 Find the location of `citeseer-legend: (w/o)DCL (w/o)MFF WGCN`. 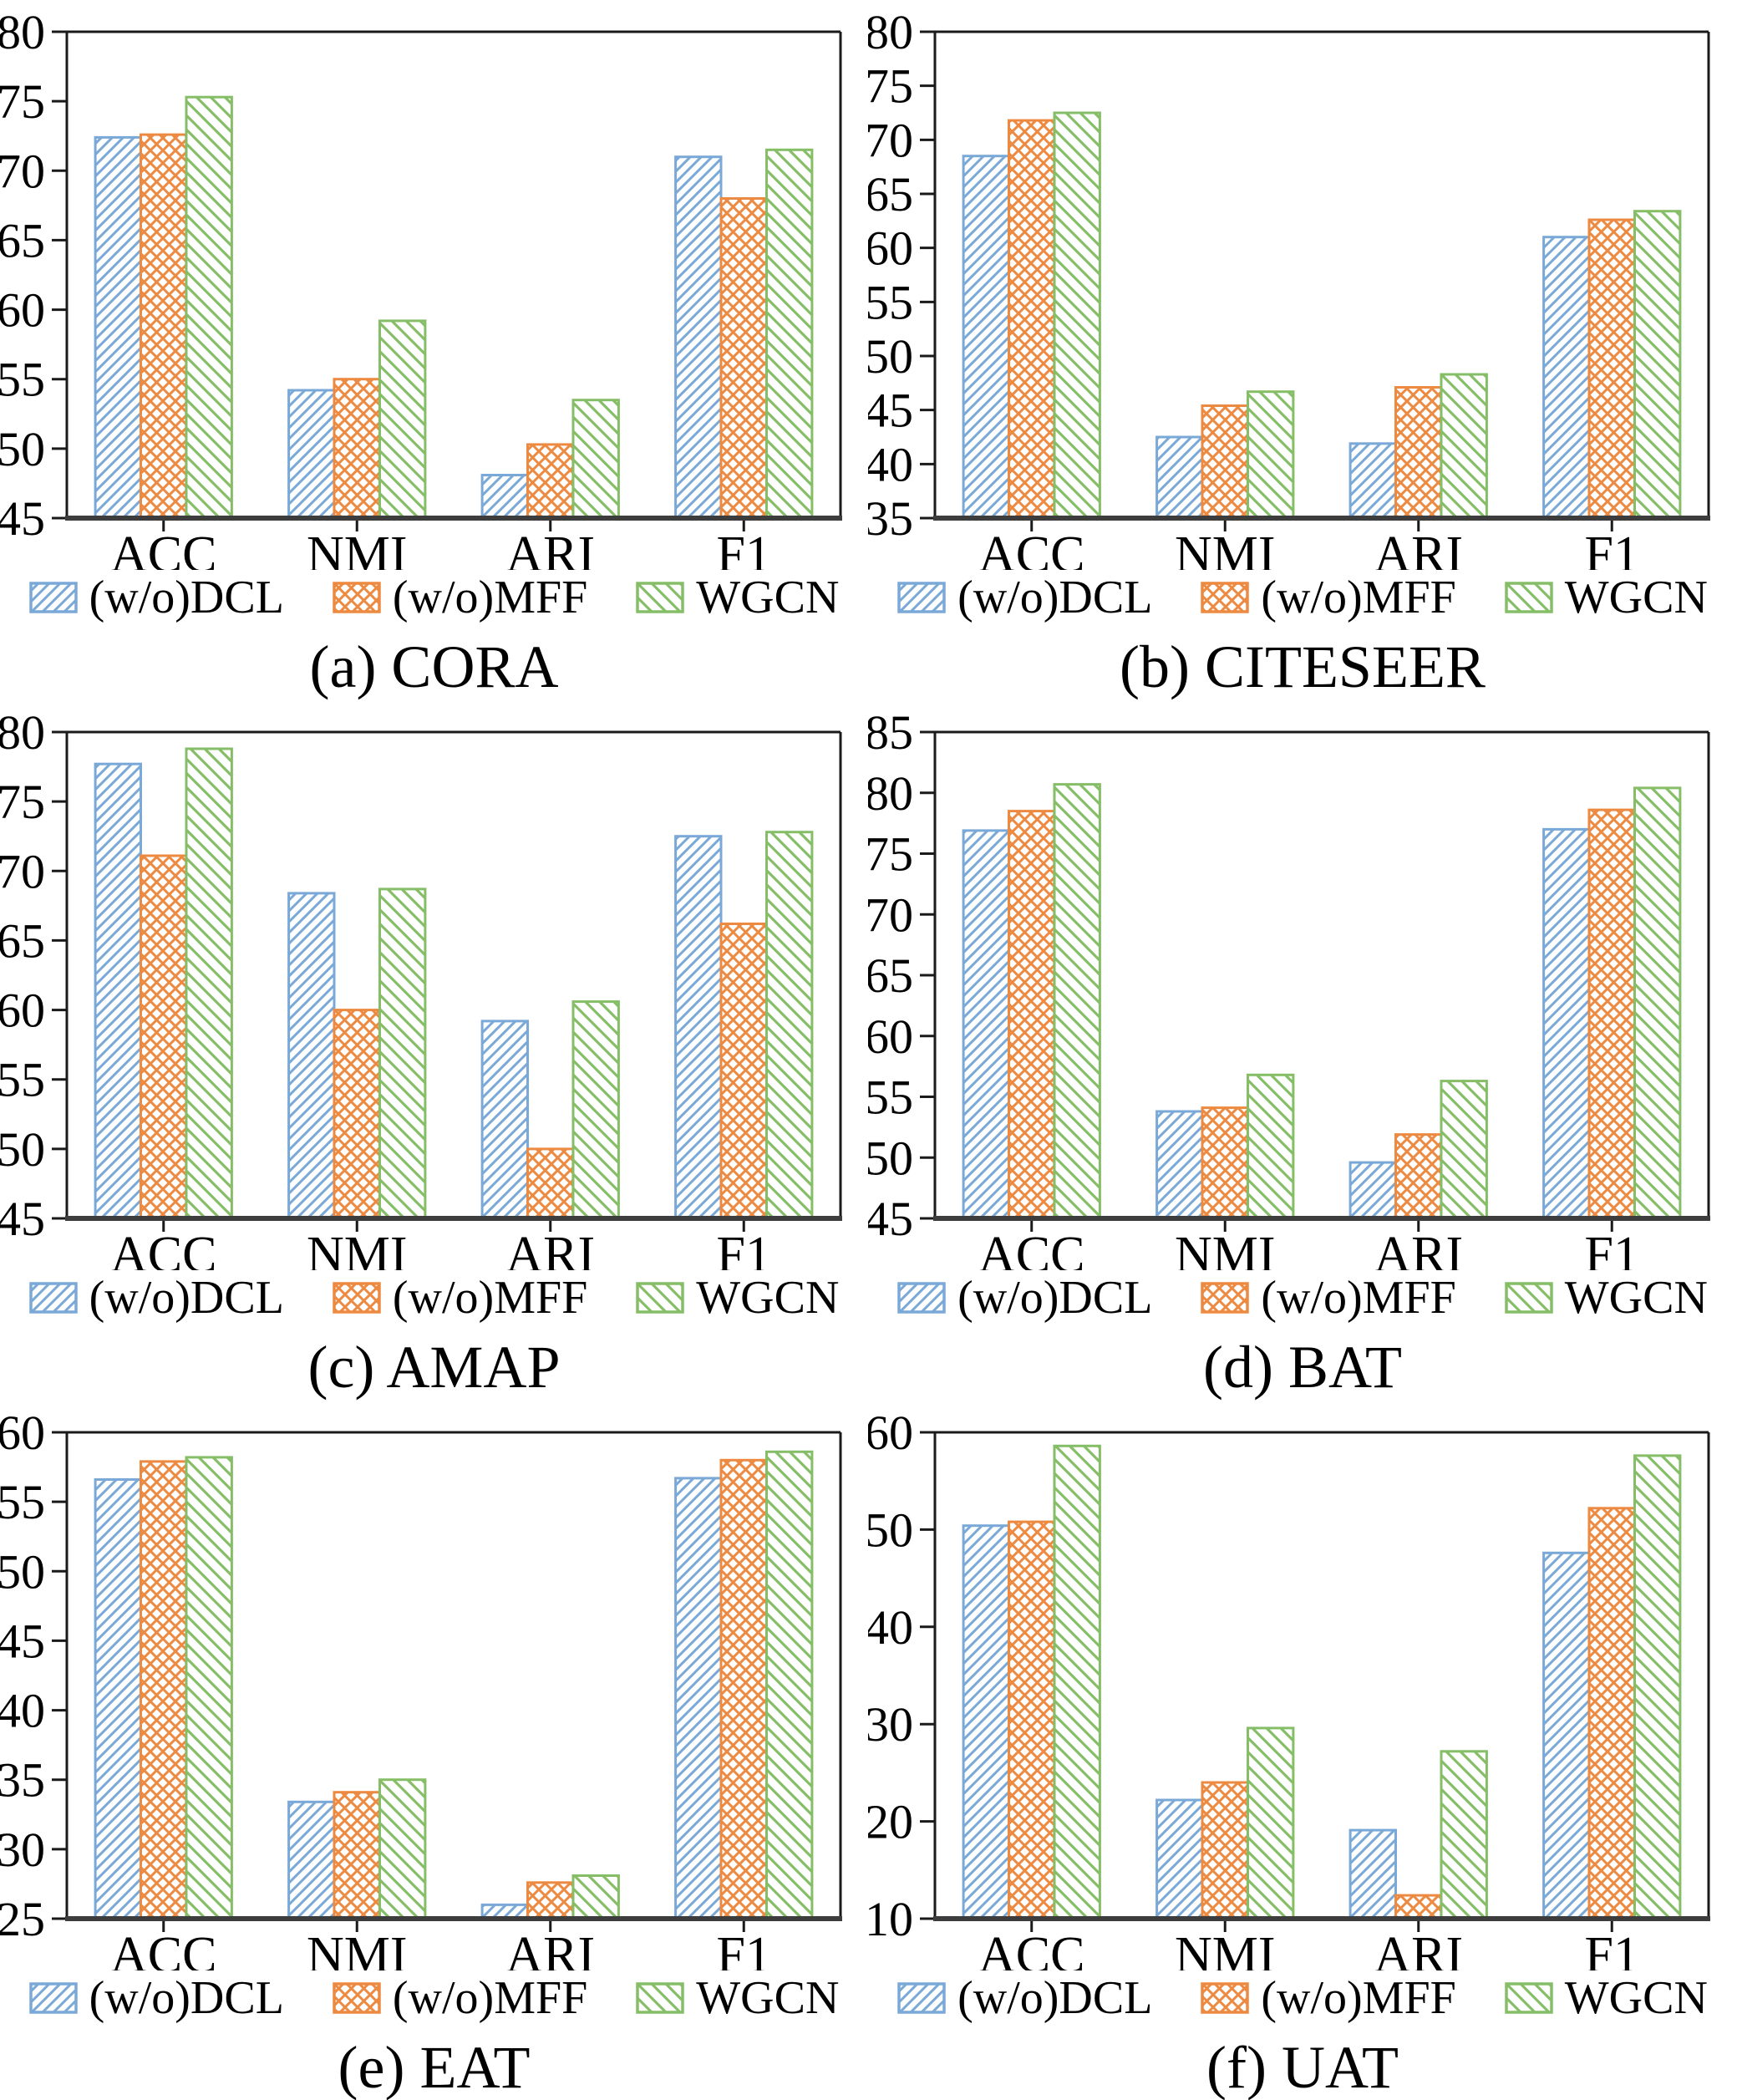

citeseer-legend: (w/o)DCL (w/o)MFF WGCN is located at coordinates (1303, 598).